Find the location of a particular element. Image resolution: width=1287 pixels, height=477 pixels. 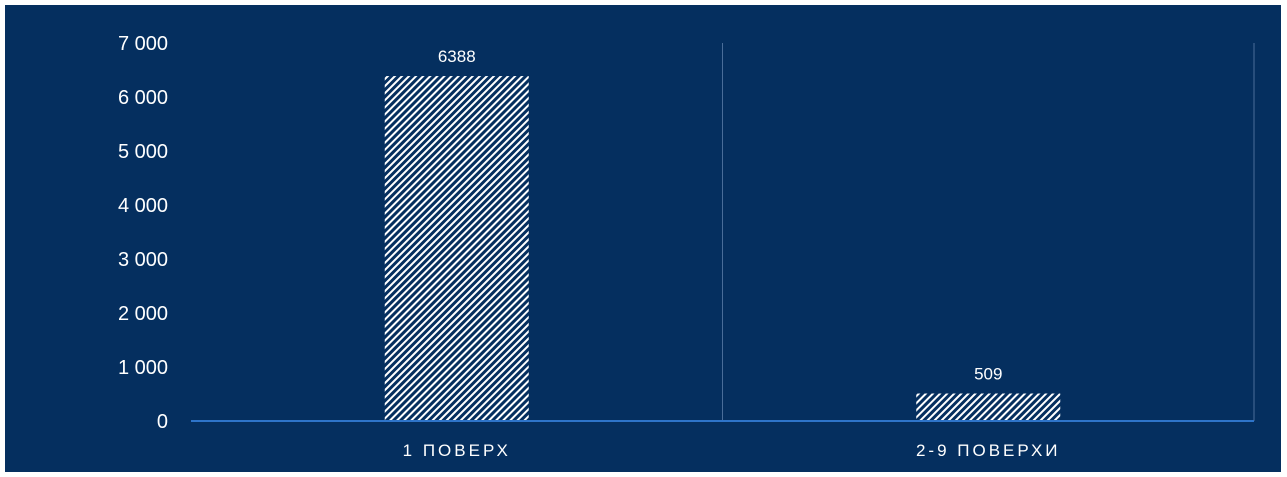

y-tick-label: 2 000 is located at coordinates (143, 314).